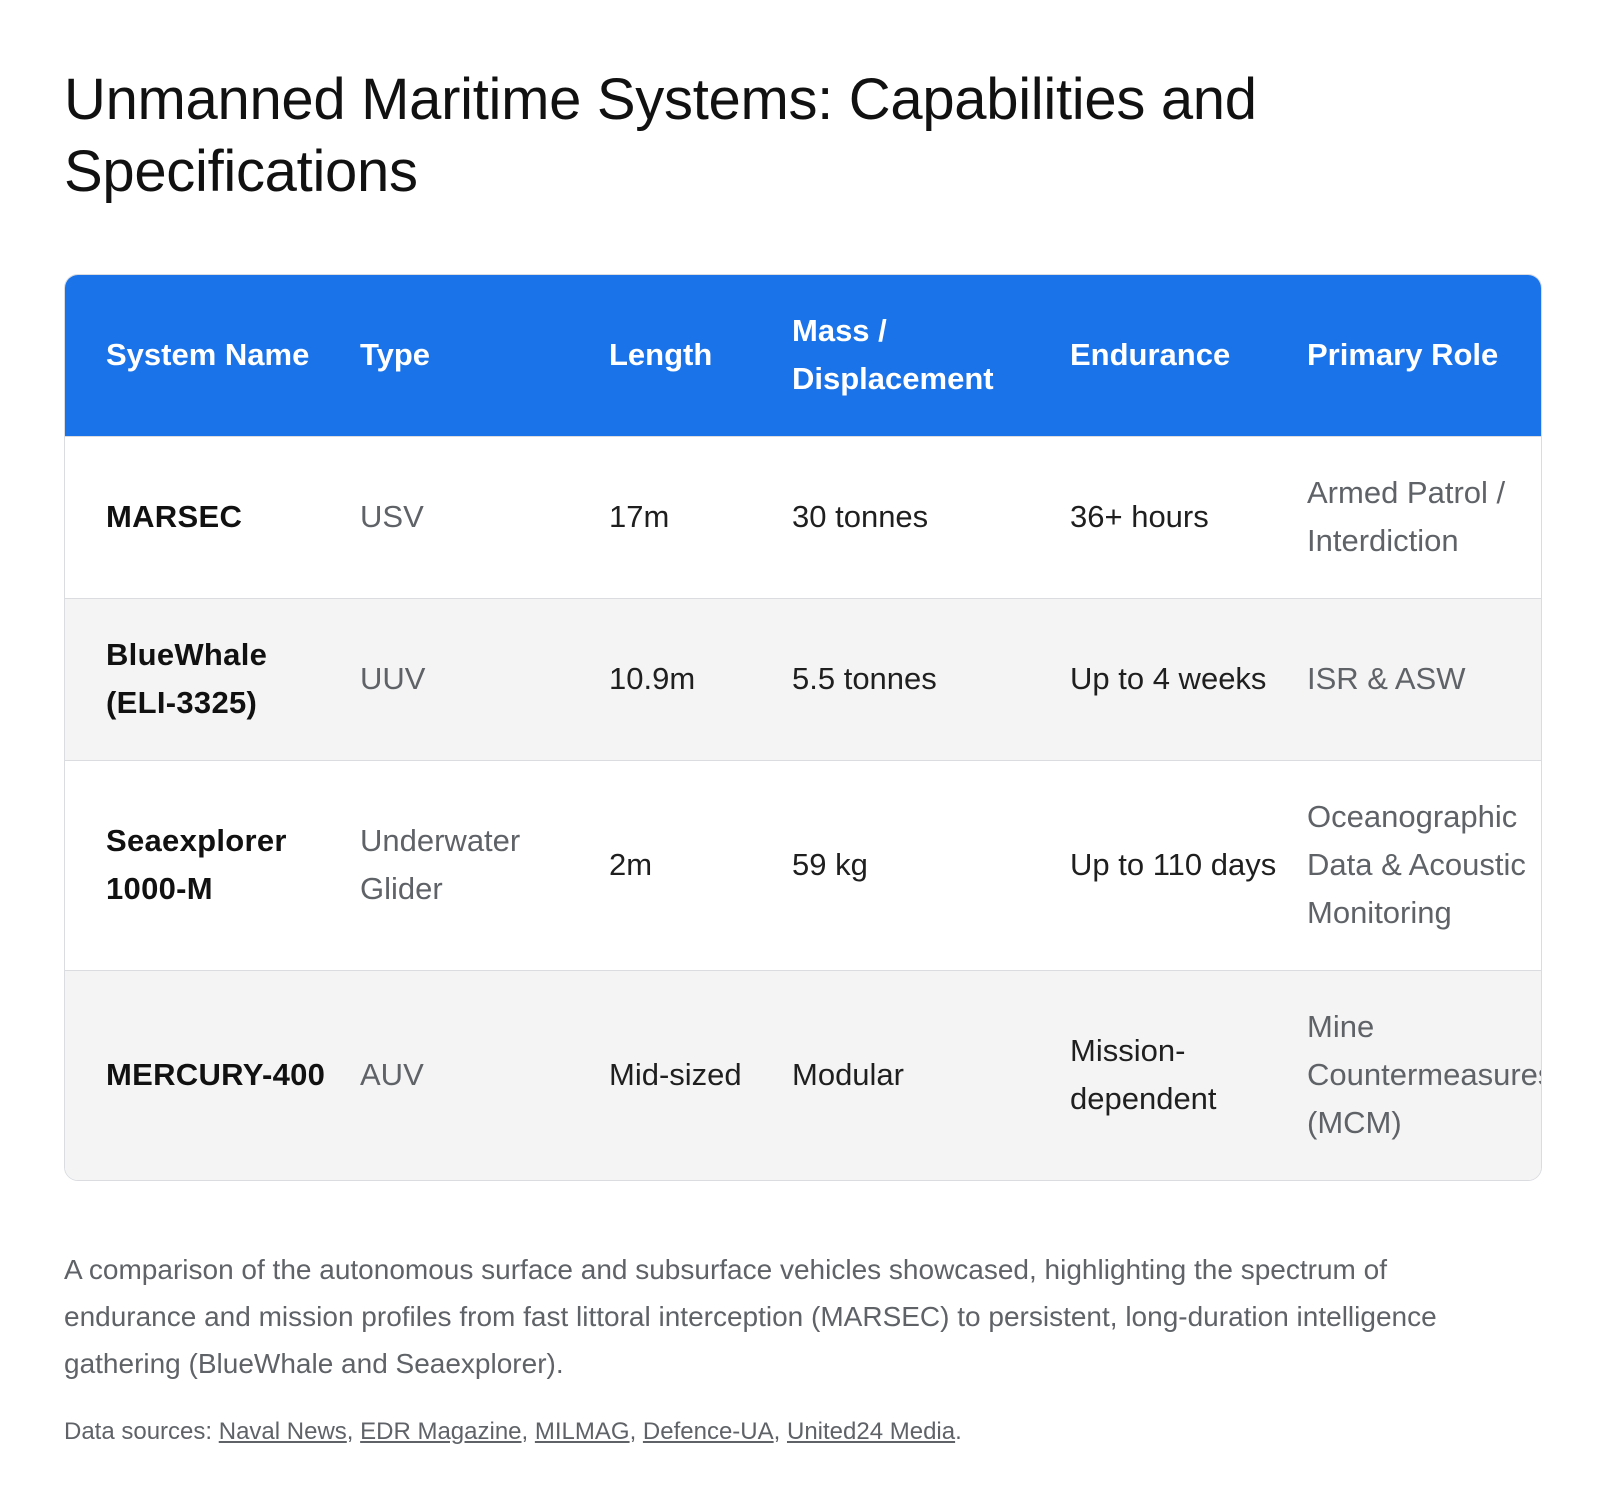 The width and height of the screenshot is (1600, 1506). What do you see at coordinates (708, 1431) in the screenshot?
I see `source-link-defence-ua: Defence-UA` at bounding box center [708, 1431].